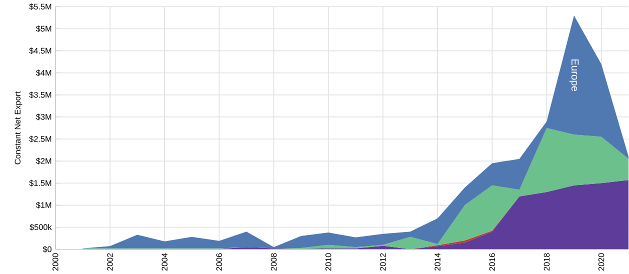  I want to click on x-tick-label: 2012, so click(383, 261).